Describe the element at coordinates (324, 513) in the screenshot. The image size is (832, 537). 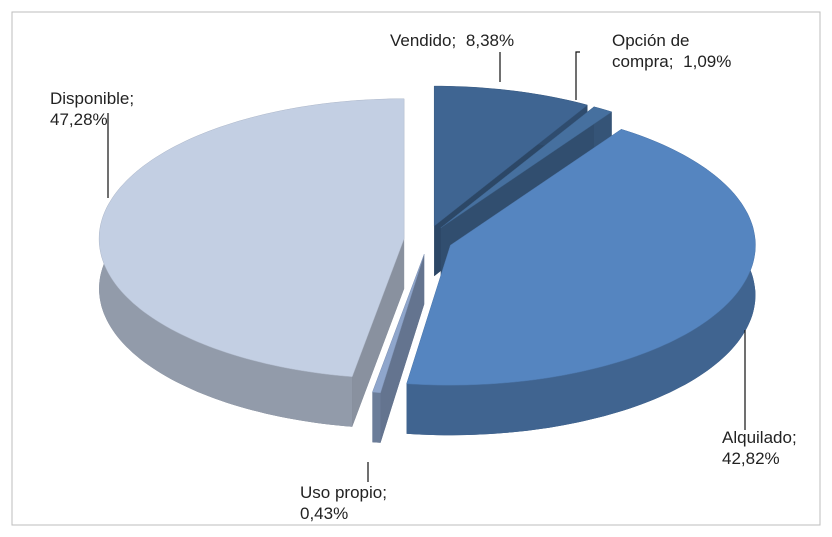
I see `label-value: 0,43%` at that location.